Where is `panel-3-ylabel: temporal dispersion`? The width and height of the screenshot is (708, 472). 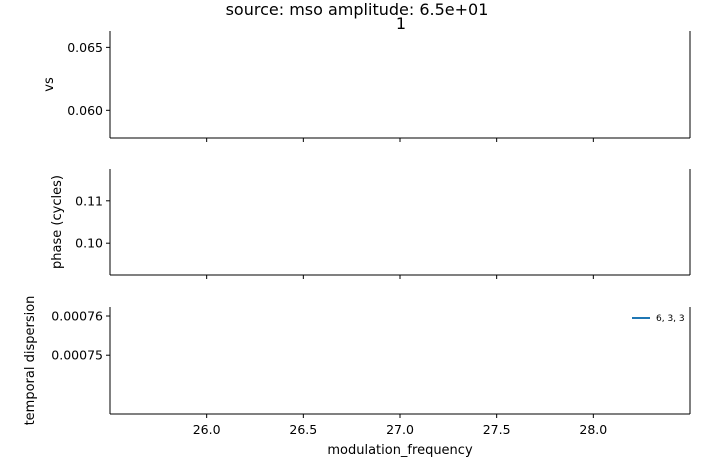
panel-3-ylabel: temporal dispersion is located at coordinates (30, 361).